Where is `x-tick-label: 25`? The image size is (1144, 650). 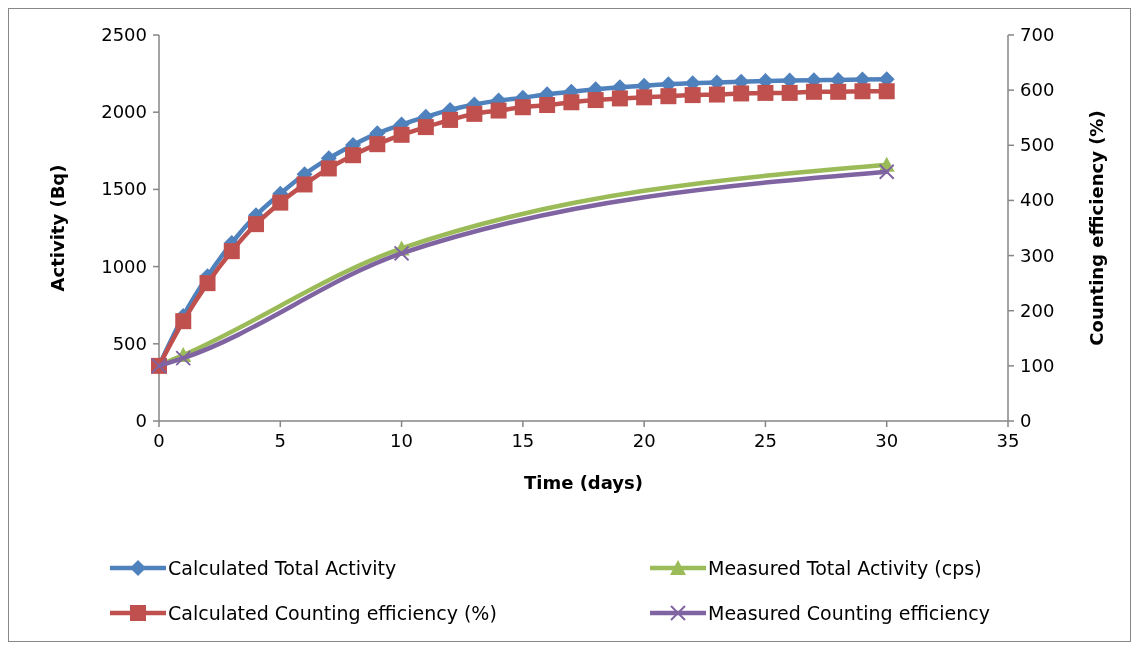 x-tick-label: 25 is located at coordinates (765, 440).